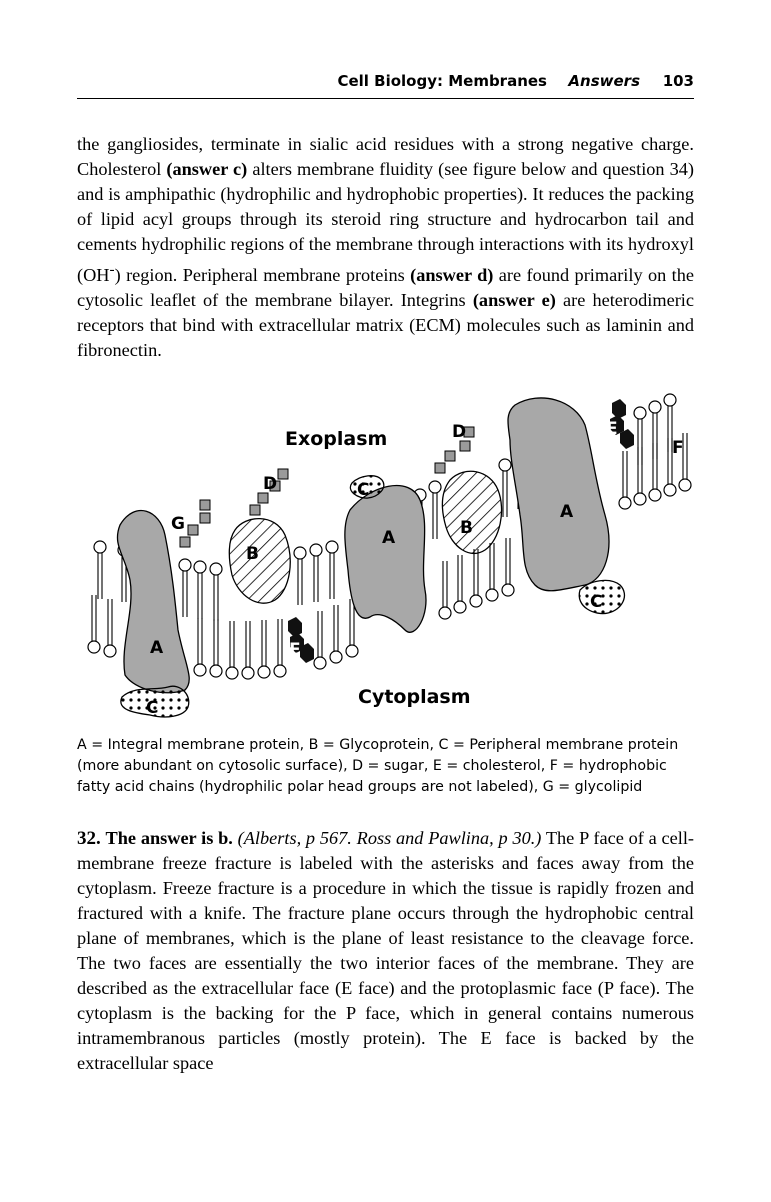 Image resolution: width=771 pixels, height=1202 pixels. I want to click on glycoprotein-right, so click(472, 512).